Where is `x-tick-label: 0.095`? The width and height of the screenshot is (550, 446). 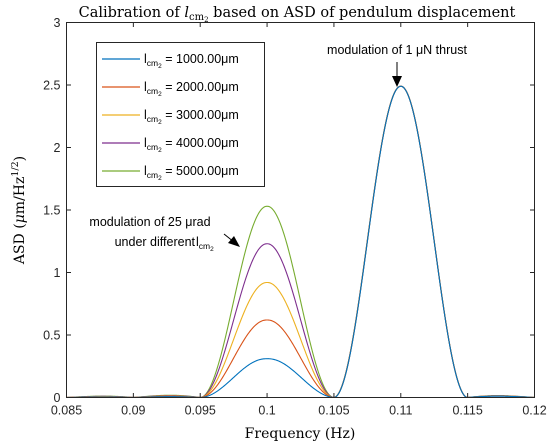 x-tick-label: 0.095 is located at coordinates (200, 411).